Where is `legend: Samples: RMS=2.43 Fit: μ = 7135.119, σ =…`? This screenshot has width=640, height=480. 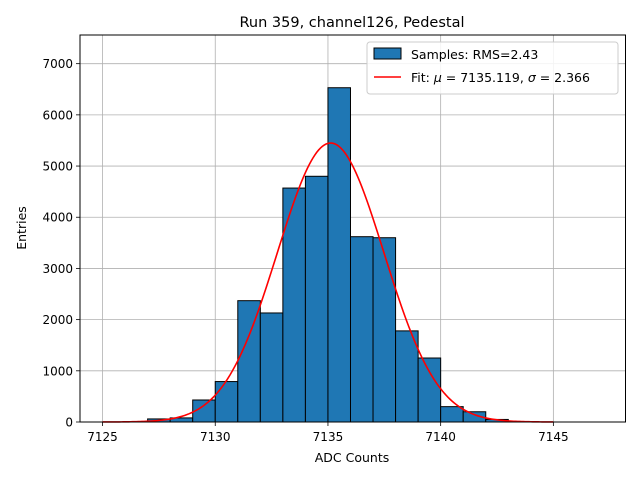
legend: Samples: RMS=2.43 Fit: μ = 7135.119, σ =… is located at coordinates (492, 68).